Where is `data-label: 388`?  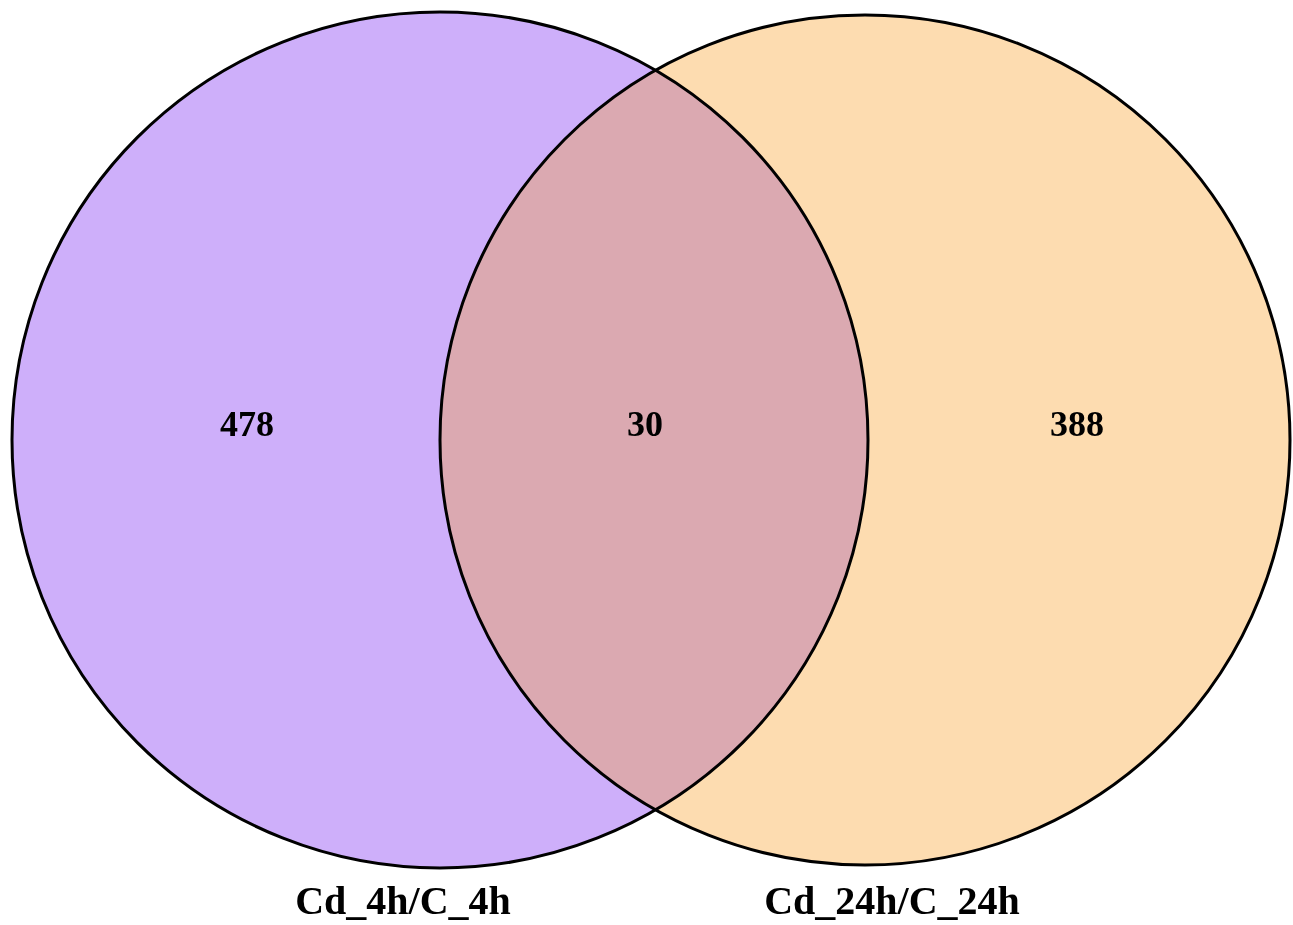
data-label: 388 is located at coordinates (1077, 424).